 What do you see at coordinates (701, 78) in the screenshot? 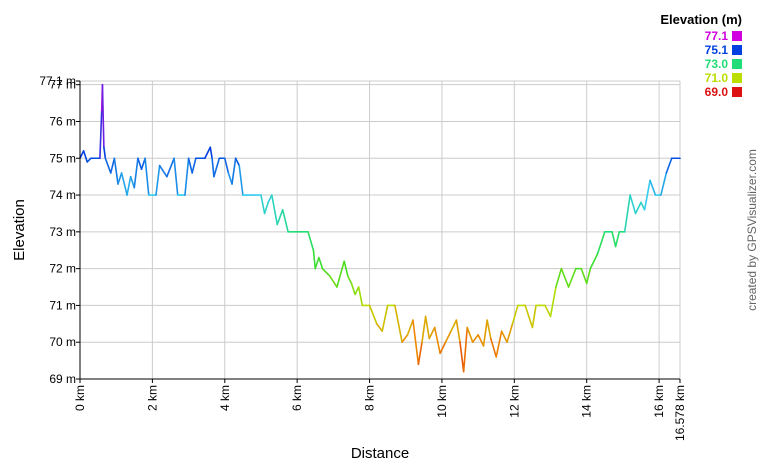
I see `legend-item: 71.0` at bounding box center [701, 78].